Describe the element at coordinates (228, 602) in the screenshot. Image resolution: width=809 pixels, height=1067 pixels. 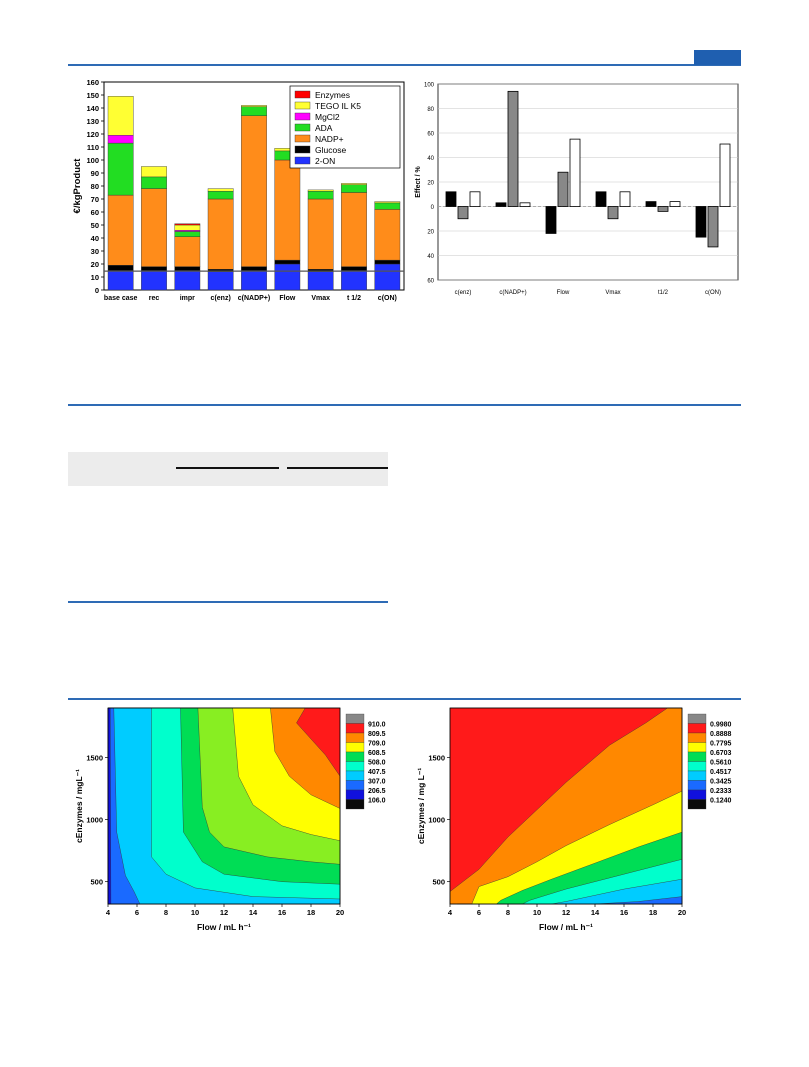
I see `table-bottom-rule` at that location.